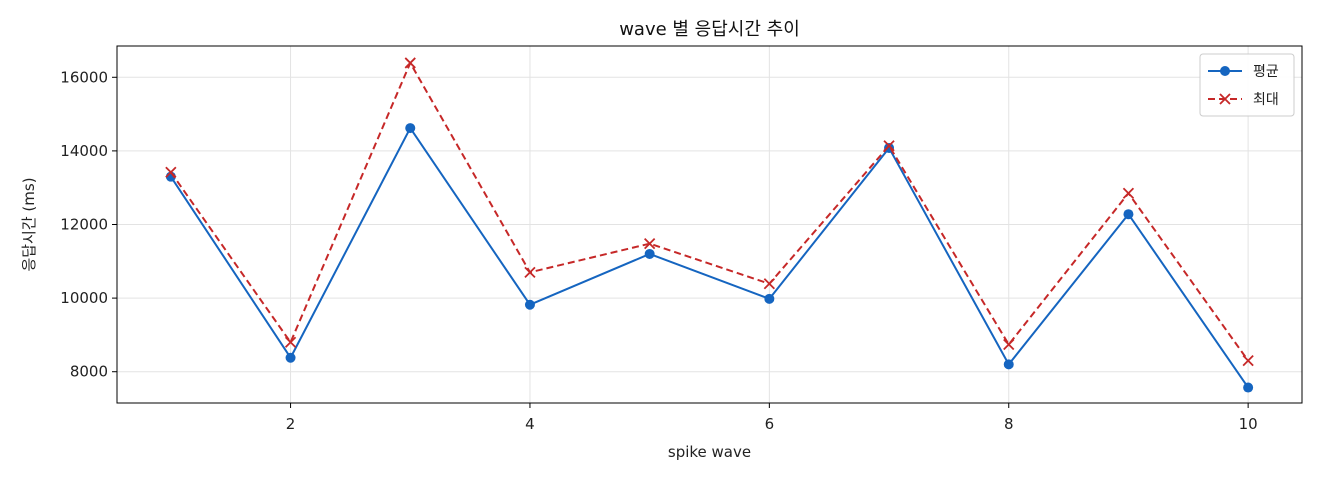 This screenshot has height=480, width=1320. I want to click on legend-label-1: 평균, so click(1266, 72).